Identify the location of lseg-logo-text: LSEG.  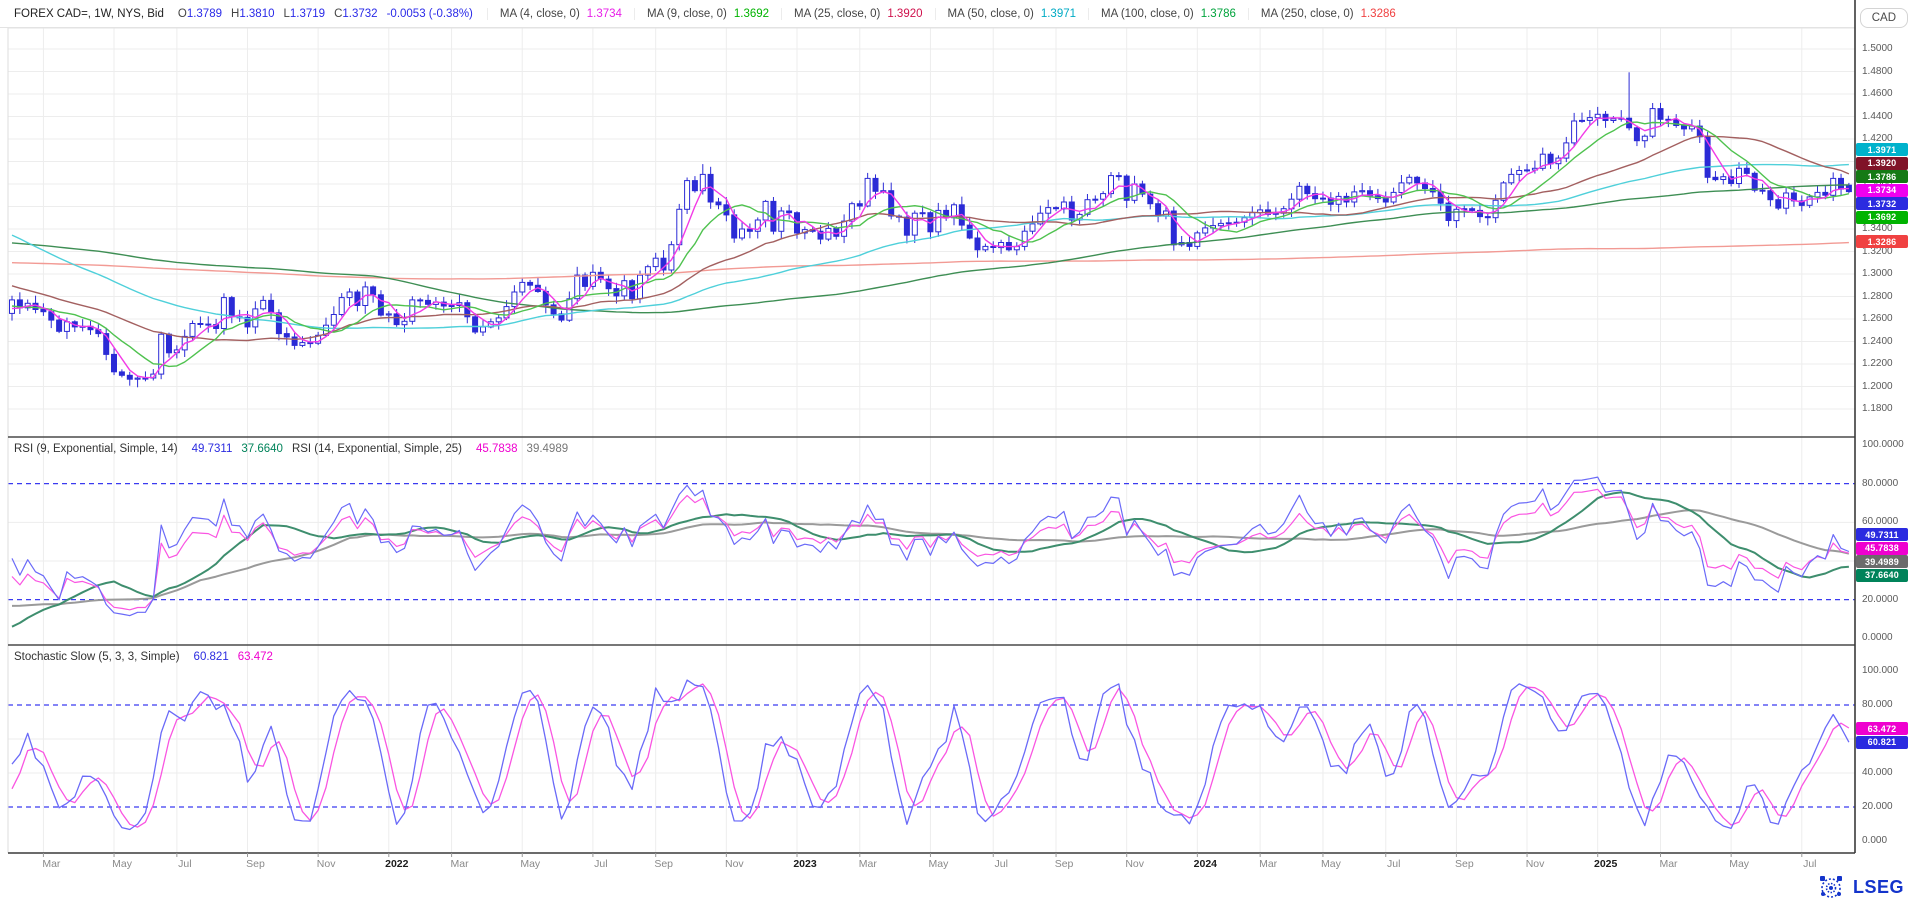
(1878, 886).